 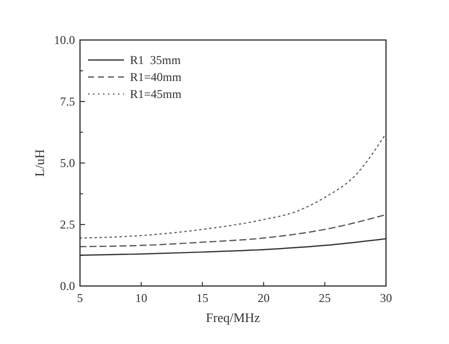 What do you see at coordinates (264, 298) in the screenshot?
I see `x-tick-label: 20` at bounding box center [264, 298].